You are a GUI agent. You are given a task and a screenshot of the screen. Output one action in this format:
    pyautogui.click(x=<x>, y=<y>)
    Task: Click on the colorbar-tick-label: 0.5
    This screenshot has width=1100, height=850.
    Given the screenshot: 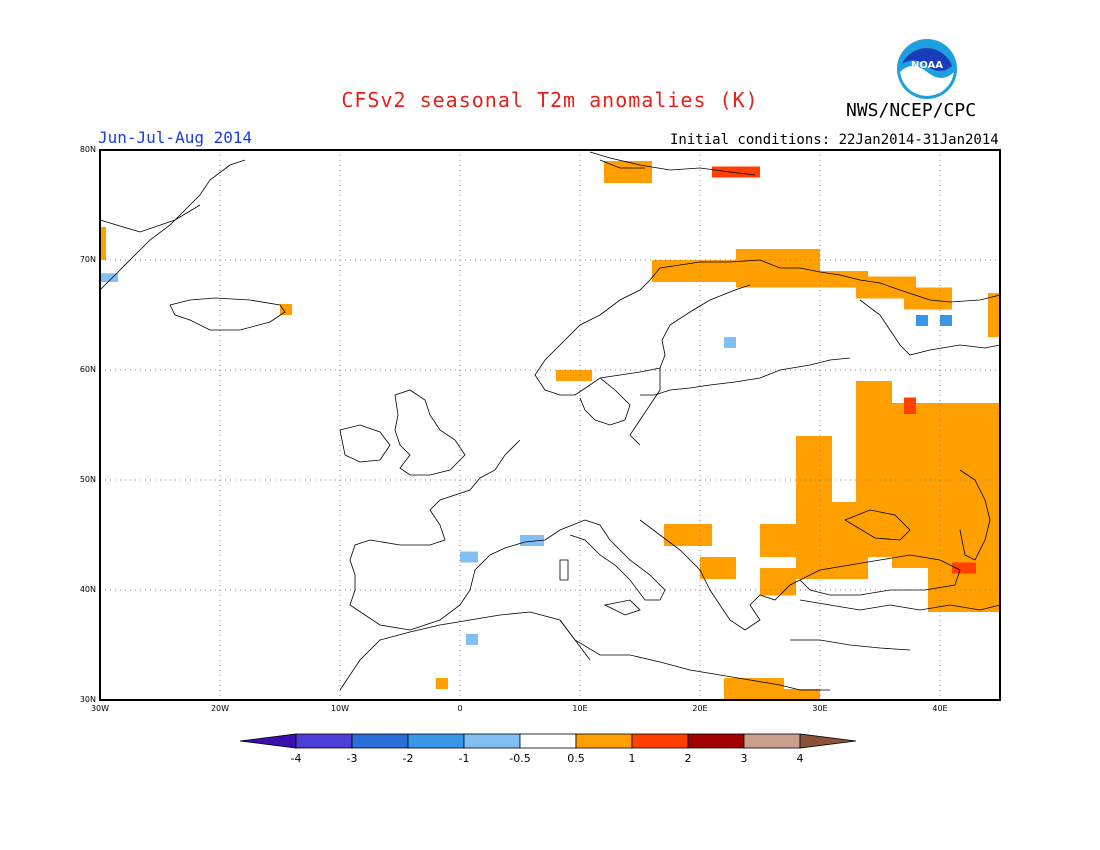 What is the action you would take?
    pyautogui.click(x=576, y=758)
    